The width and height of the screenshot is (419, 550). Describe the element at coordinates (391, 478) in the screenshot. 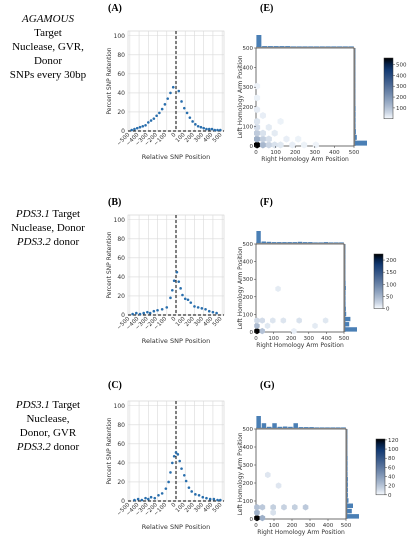

I see `colorbar-tick-label: 40` at that location.